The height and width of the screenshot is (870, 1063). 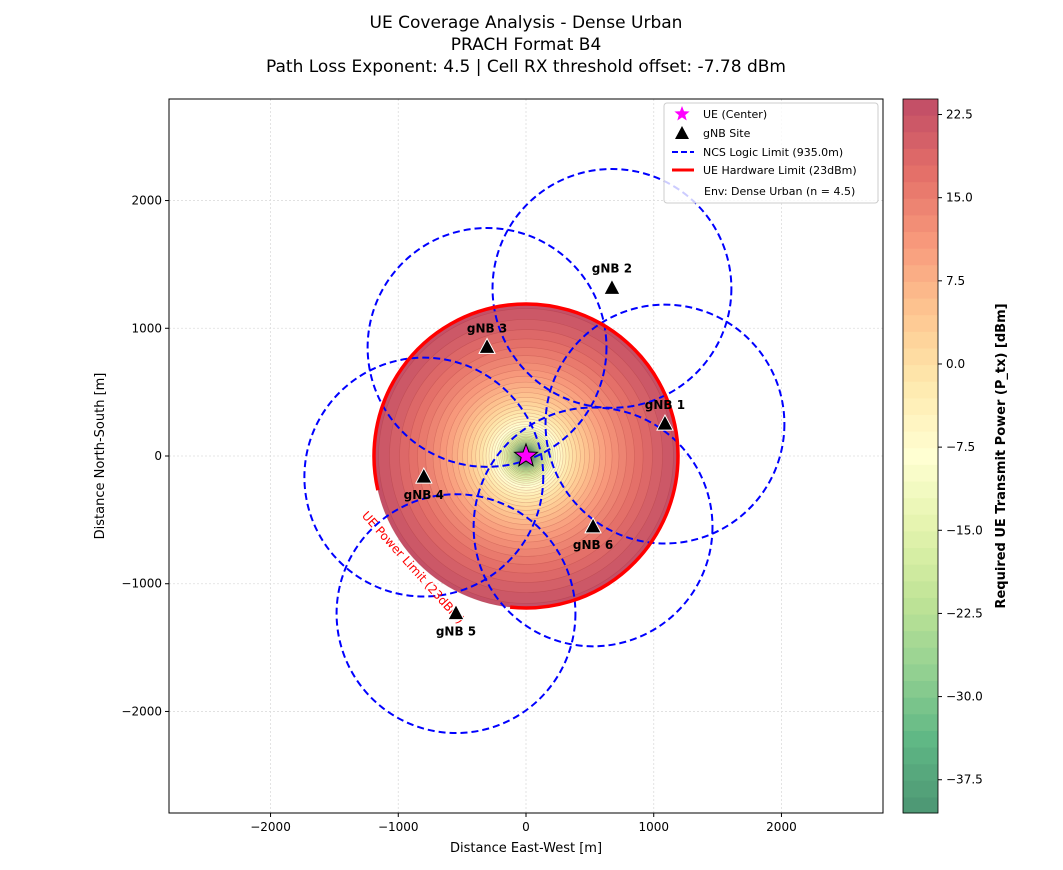 What do you see at coordinates (398, 827) in the screenshot?
I see `x-tick-label: −1000` at bounding box center [398, 827].